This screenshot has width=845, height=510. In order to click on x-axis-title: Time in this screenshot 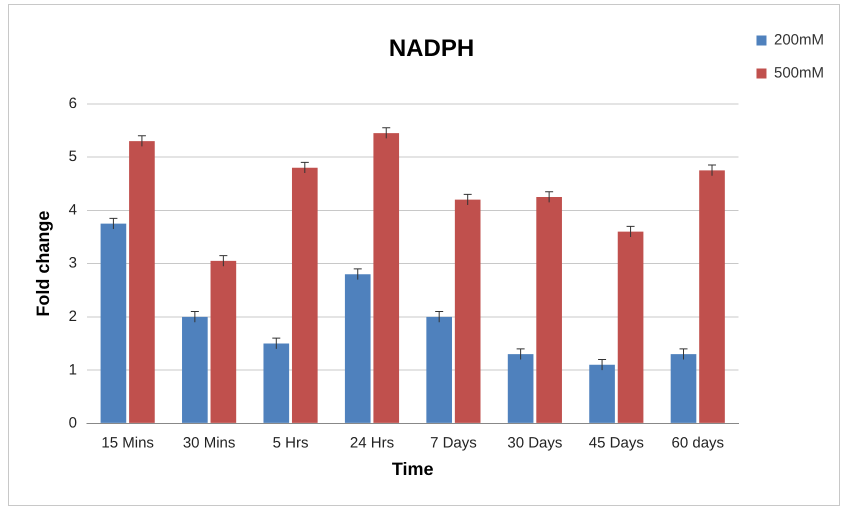, I will do `click(413, 469)`.